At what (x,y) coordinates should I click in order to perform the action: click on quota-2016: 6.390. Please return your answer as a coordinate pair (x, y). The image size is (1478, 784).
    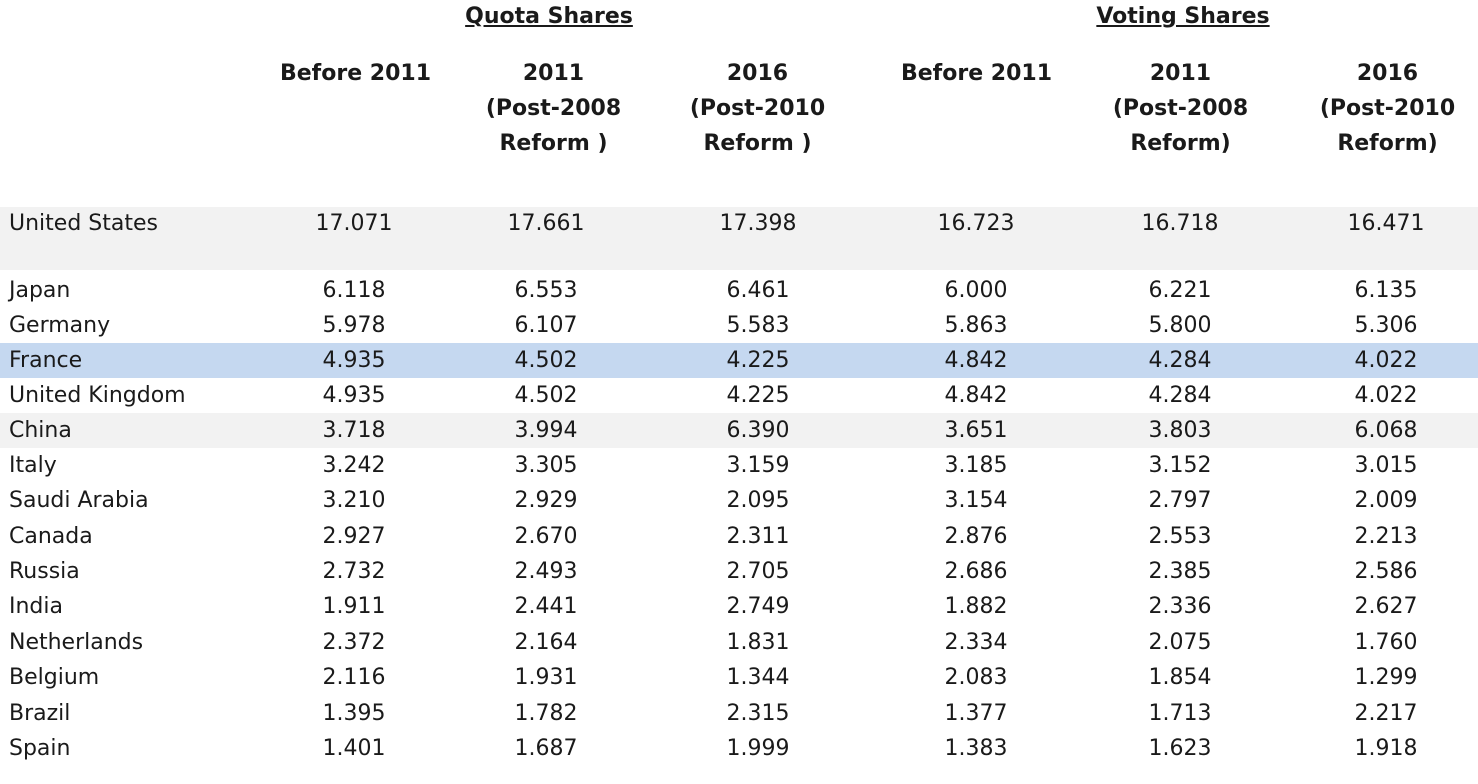
    Looking at the image, I should click on (758, 430).